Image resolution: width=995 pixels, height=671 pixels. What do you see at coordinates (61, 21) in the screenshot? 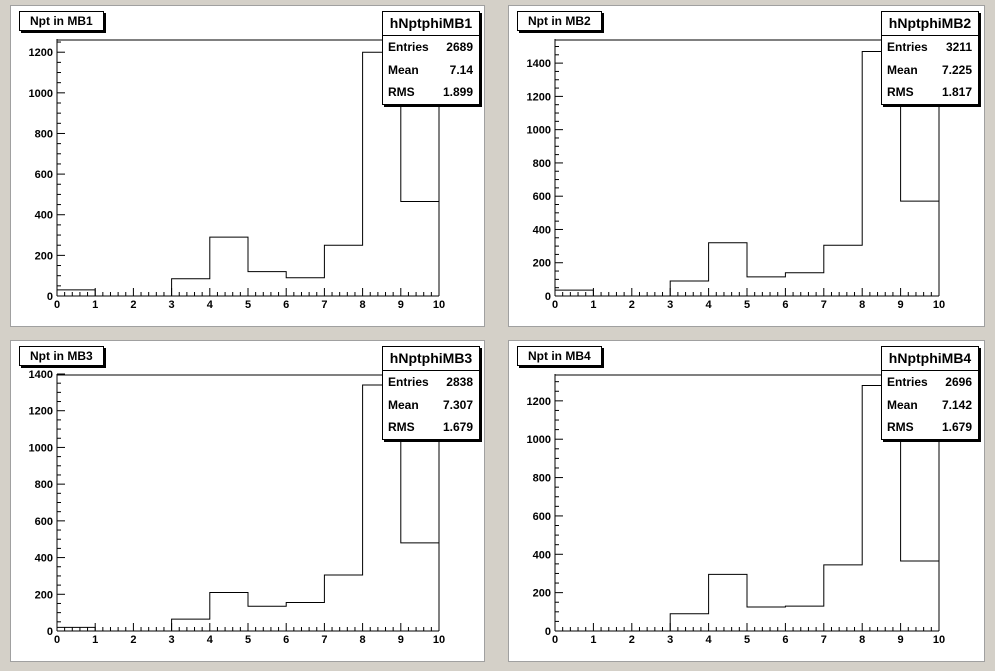
I see `histogram-title: Npt in MB1` at bounding box center [61, 21].